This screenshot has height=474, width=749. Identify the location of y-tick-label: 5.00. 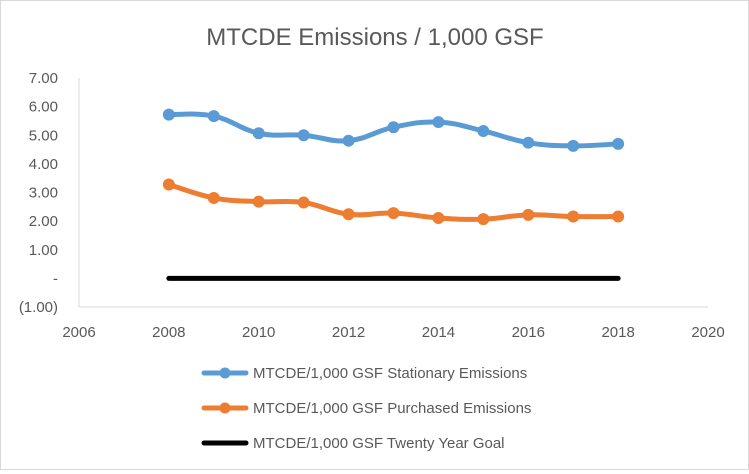
(43, 135).